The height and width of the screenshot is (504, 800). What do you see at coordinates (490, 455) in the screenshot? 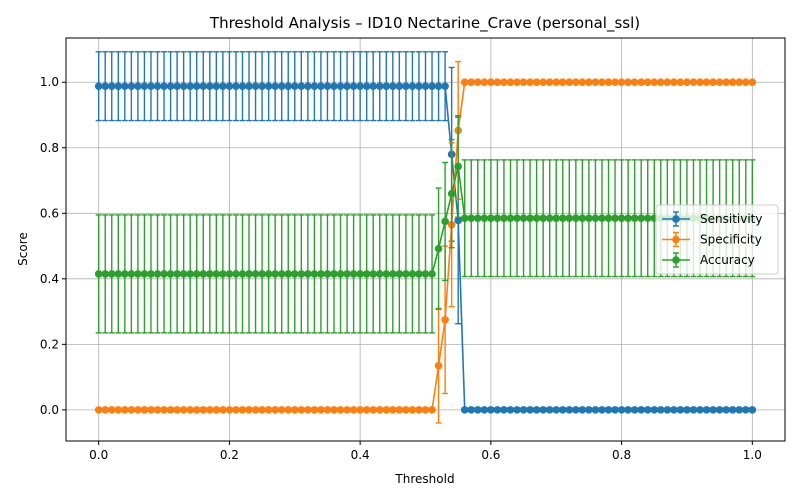
I see `x-tick-label: 0.6` at bounding box center [490, 455].